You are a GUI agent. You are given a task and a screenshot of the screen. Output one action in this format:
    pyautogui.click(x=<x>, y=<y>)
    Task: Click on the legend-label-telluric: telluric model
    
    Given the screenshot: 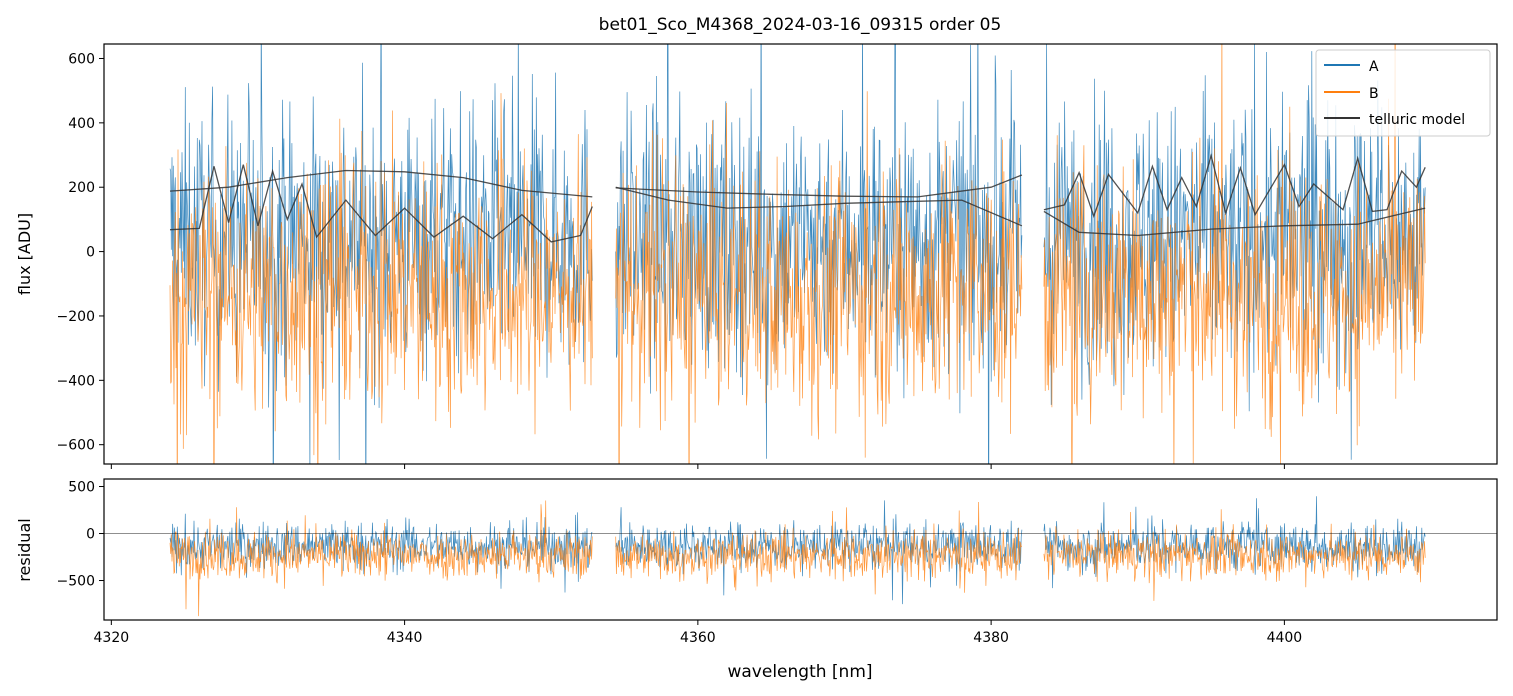 What is the action you would take?
    pyautogui.click(x=1417, y=120)
    